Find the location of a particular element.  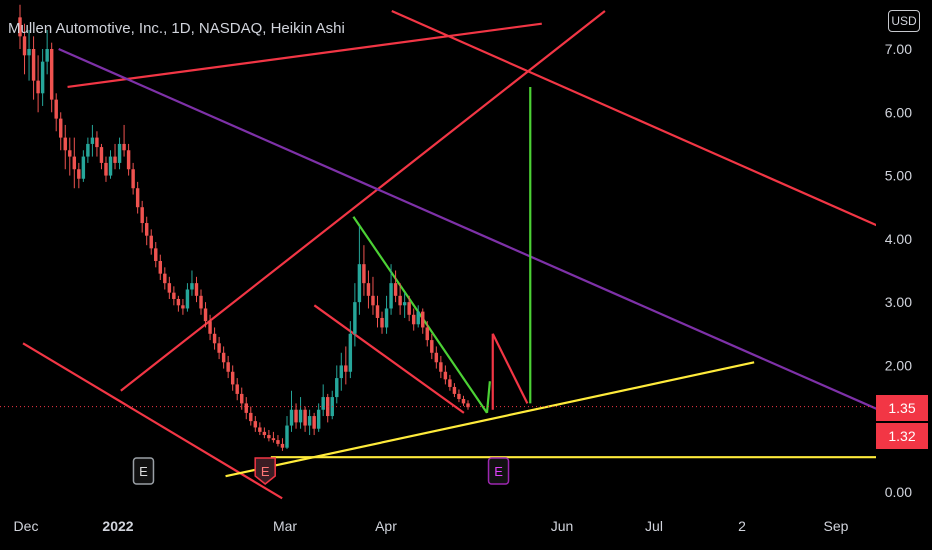

y-tick-label: 5.00 is located at coordinates (898, 176).